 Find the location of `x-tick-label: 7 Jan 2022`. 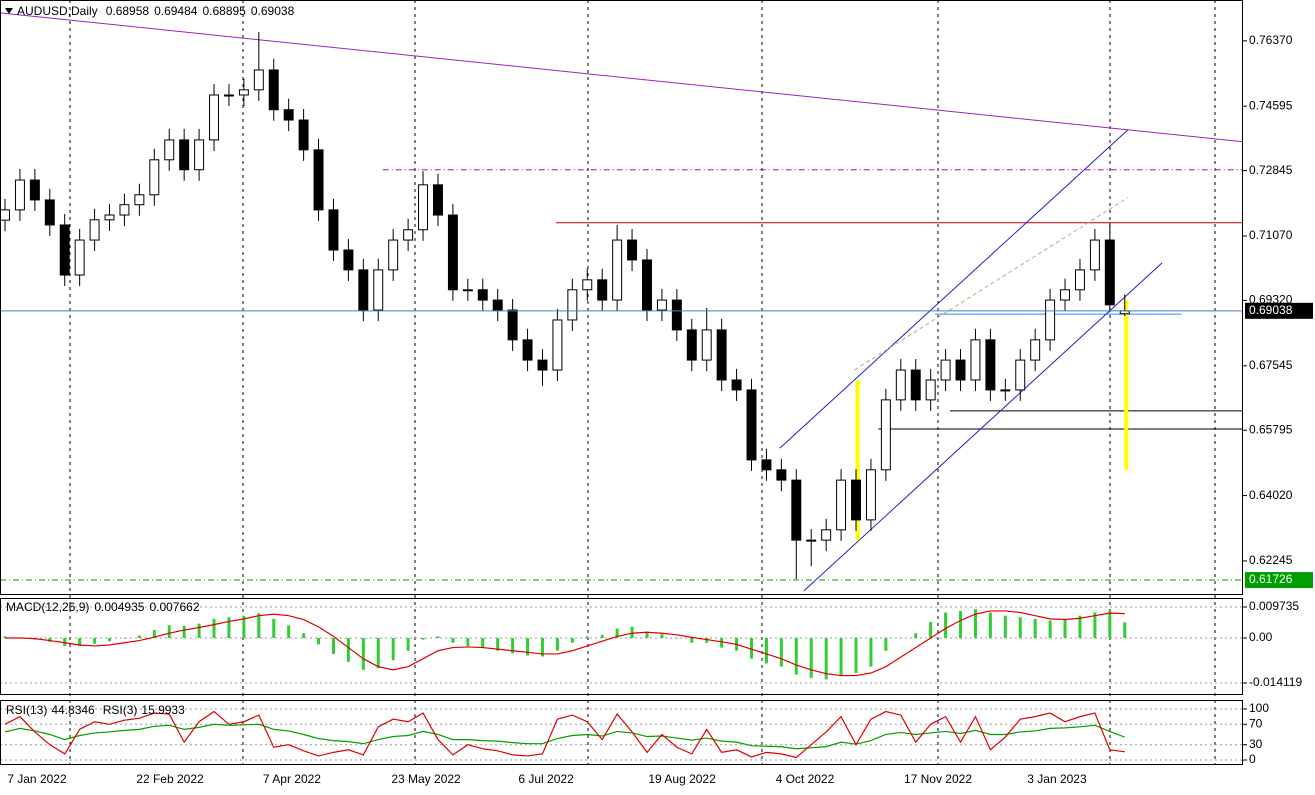

x-tick-label: 7 Jan 2022 is located at coordinates (37, 779).